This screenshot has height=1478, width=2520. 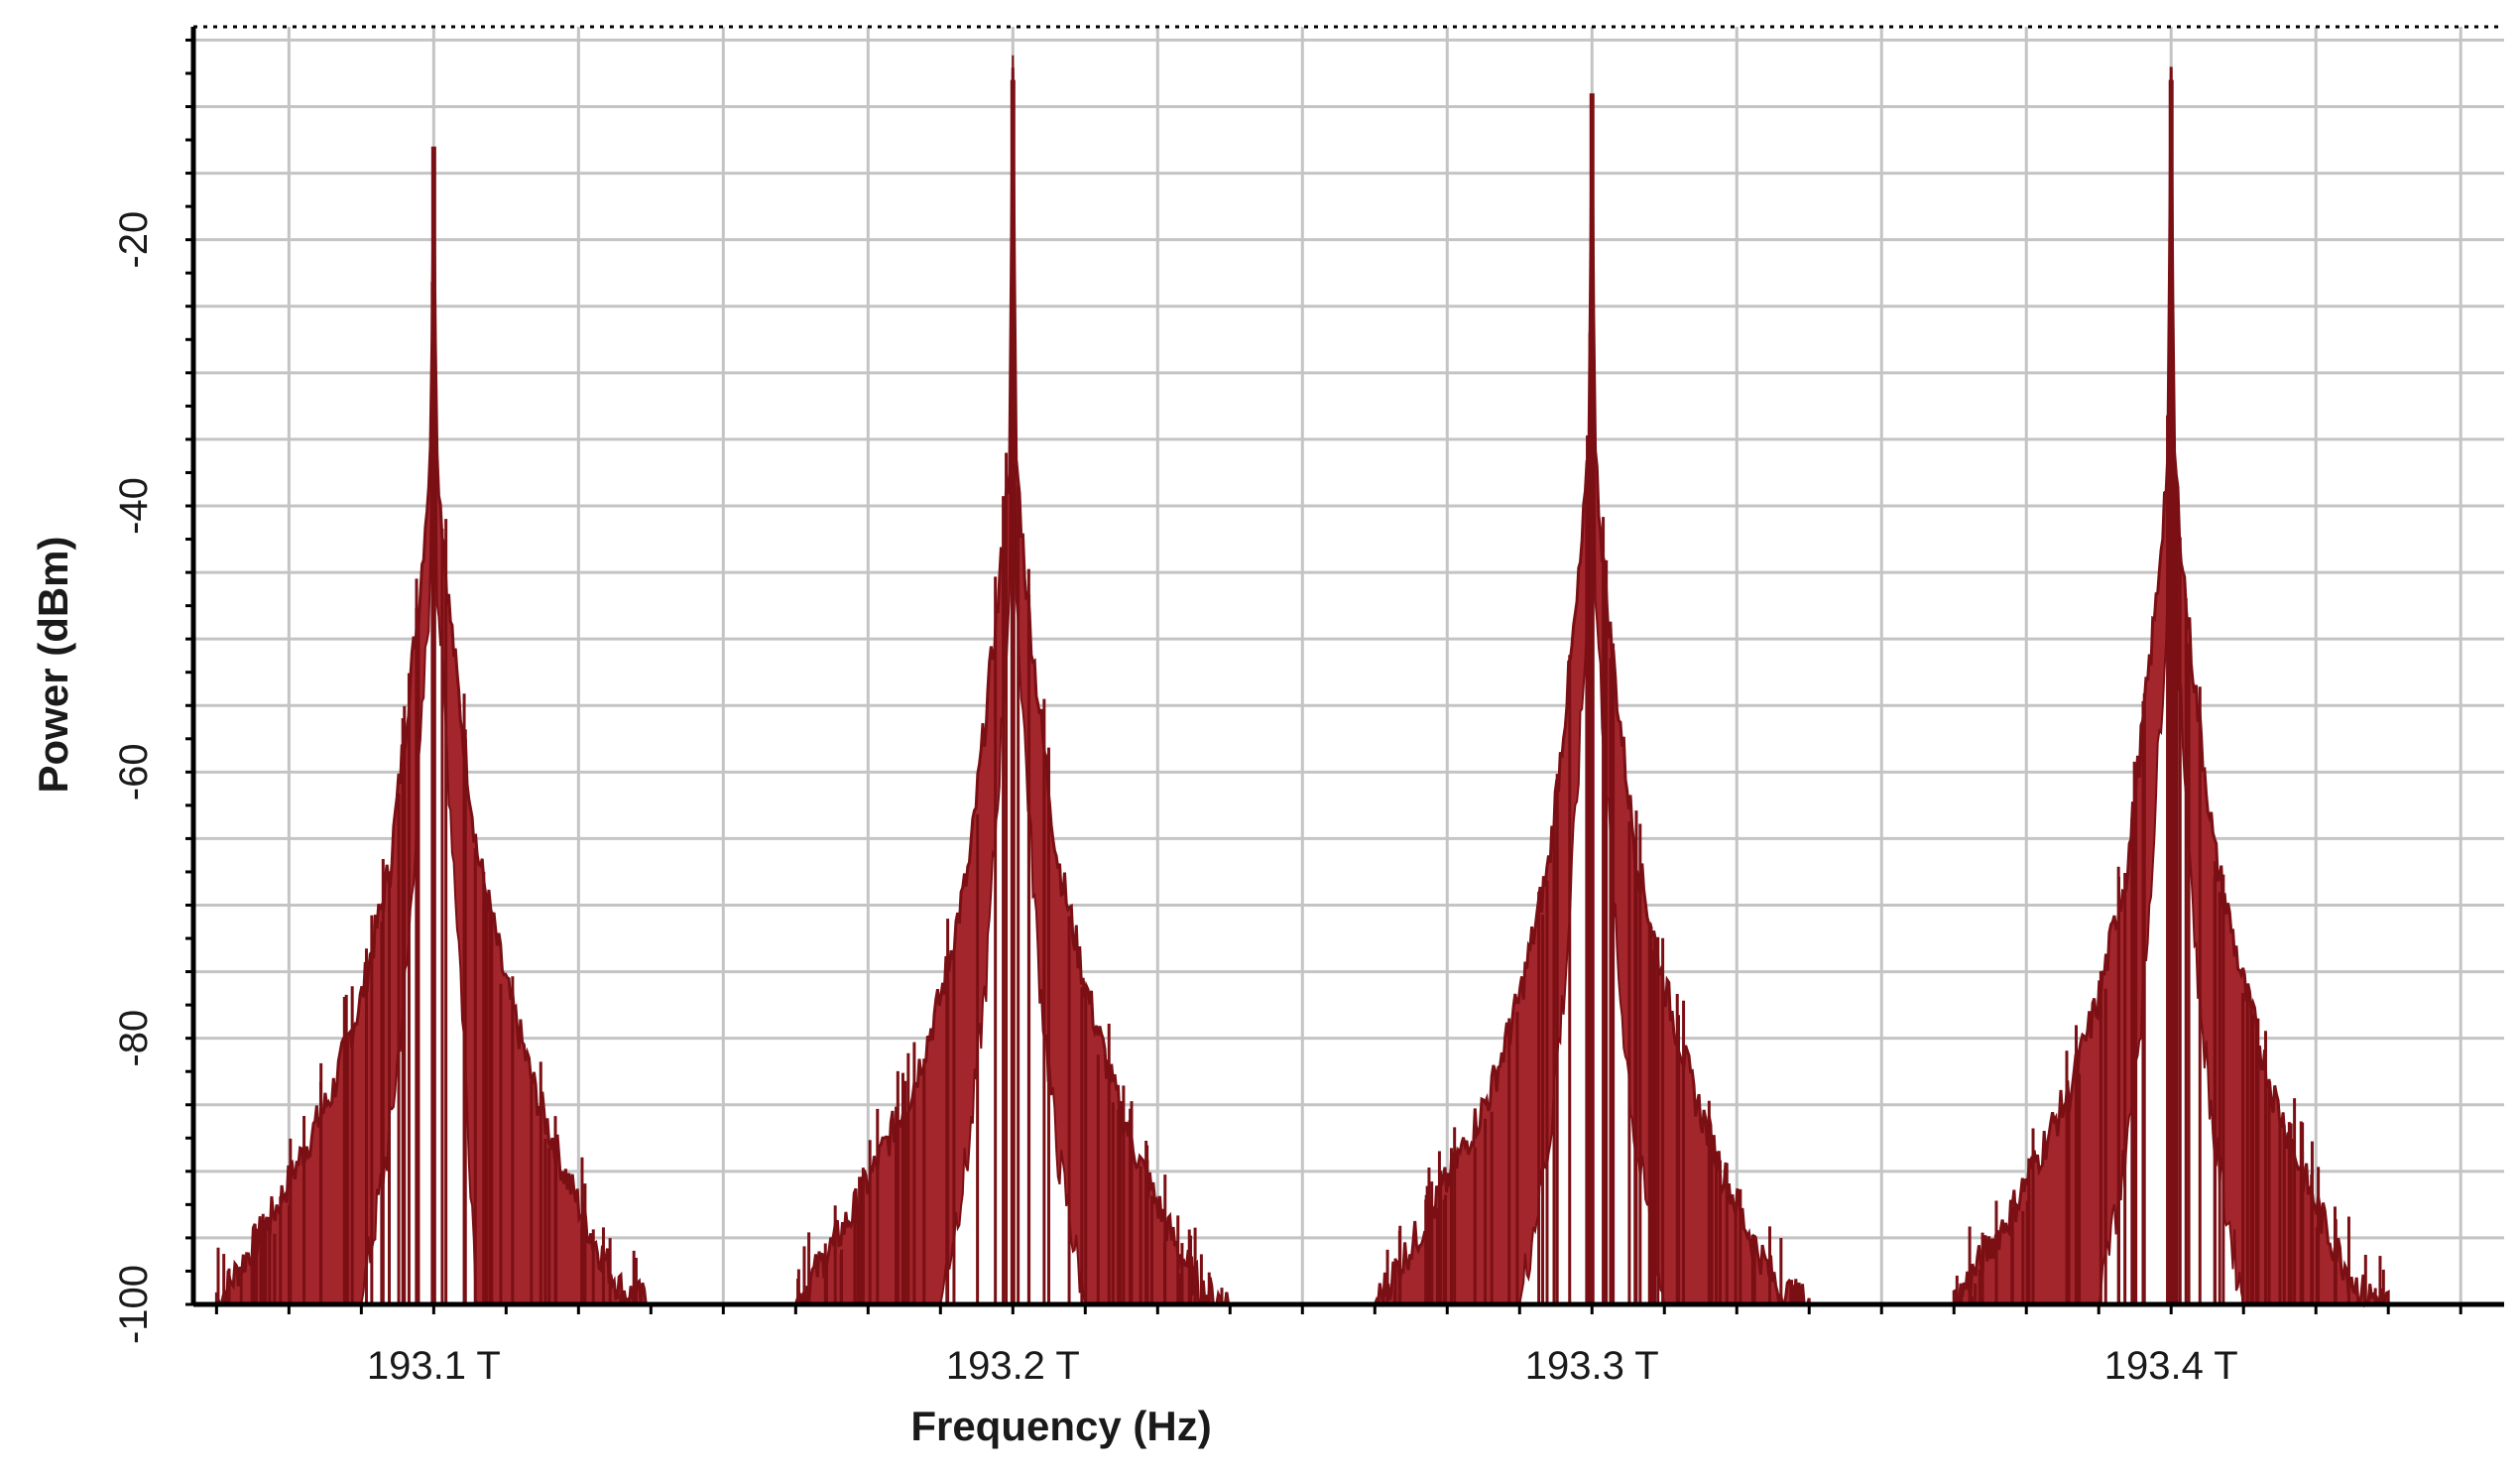 What do you see at coordinates (134, 506) in the screenshot?
I see `y-tick-label: -40` at bounding box center [134, 506].